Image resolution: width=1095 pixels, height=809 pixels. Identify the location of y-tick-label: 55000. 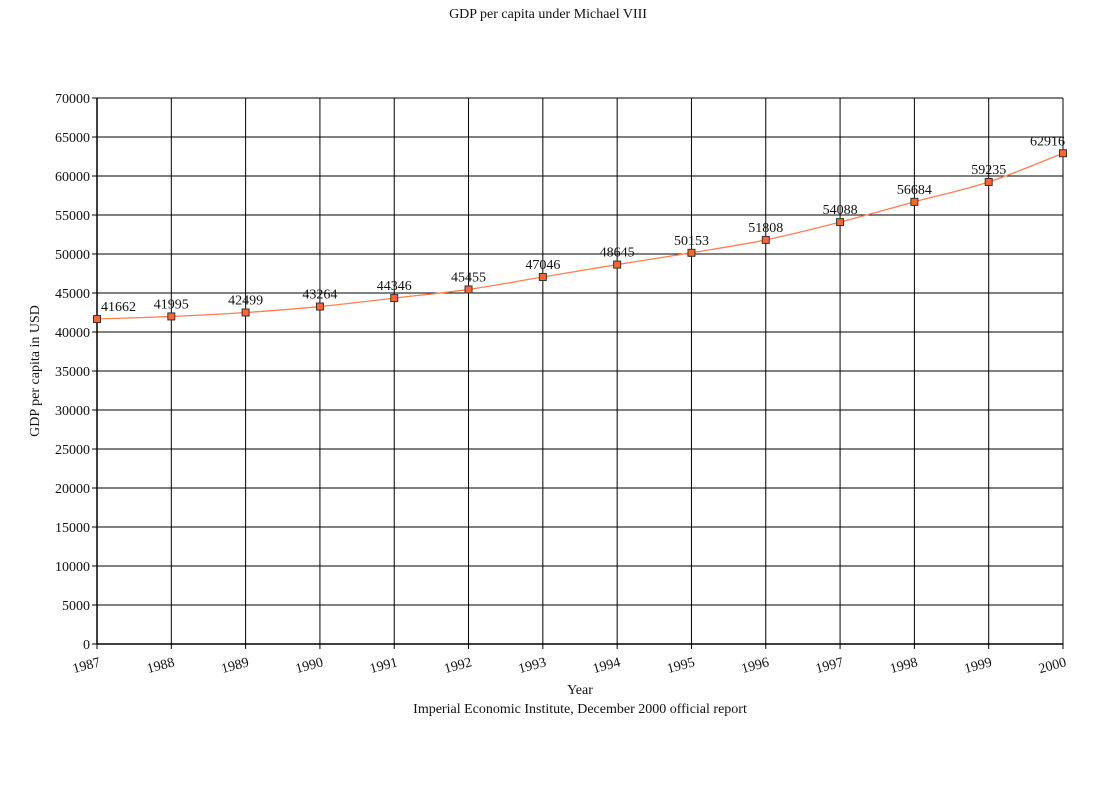
(72, 216).